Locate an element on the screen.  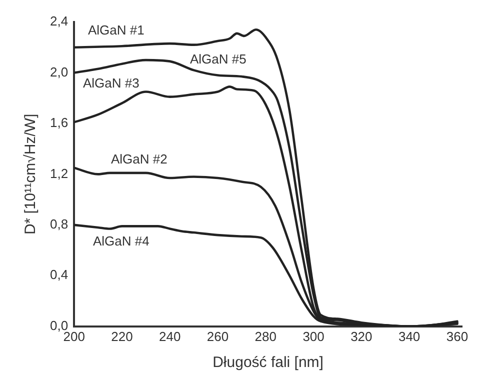
x-tick-label: 340 is located at coordinates (409, 336).